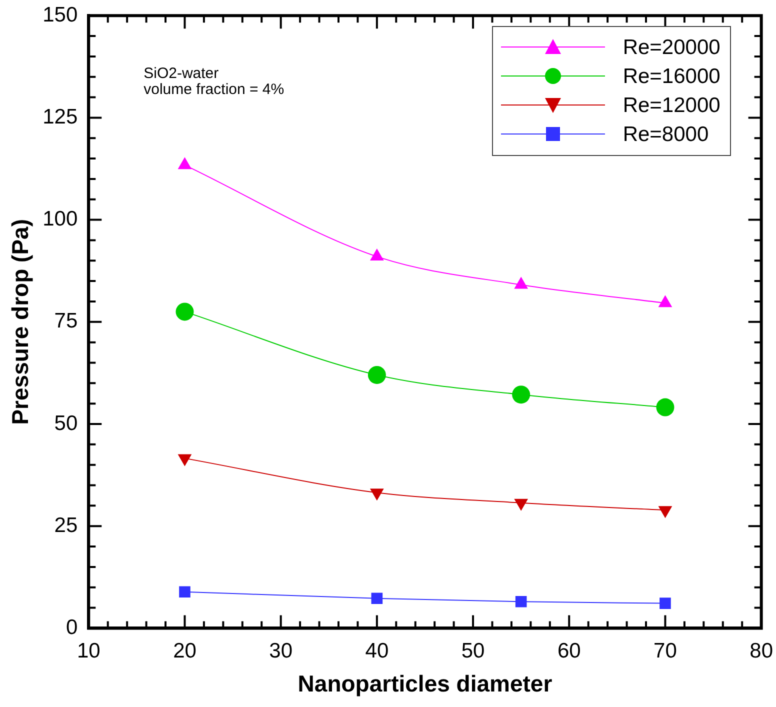  Describe the element at coordinates (665, 135) in the screenshot. I see `legend-label: Re=8000` at that location.